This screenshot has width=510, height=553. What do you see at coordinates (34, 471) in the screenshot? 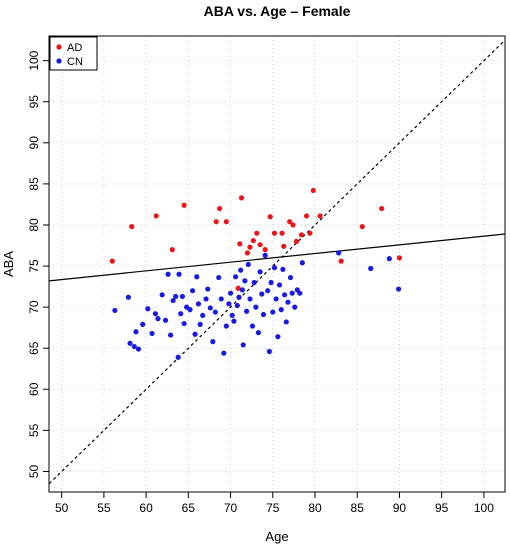
I see `y-tick-label: 50` at bounding box center [34, 471].